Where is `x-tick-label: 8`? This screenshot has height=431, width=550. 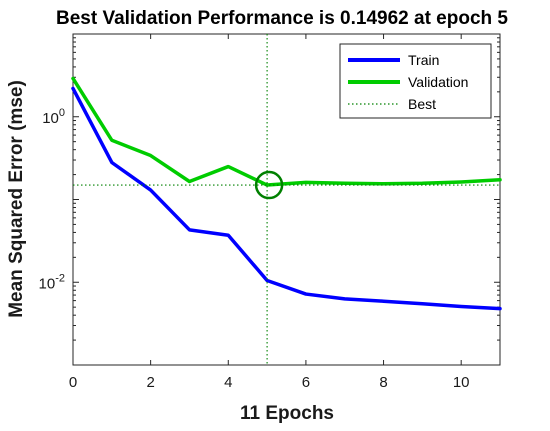 x-tick-label: 8 is located at coordinates (383, 382).